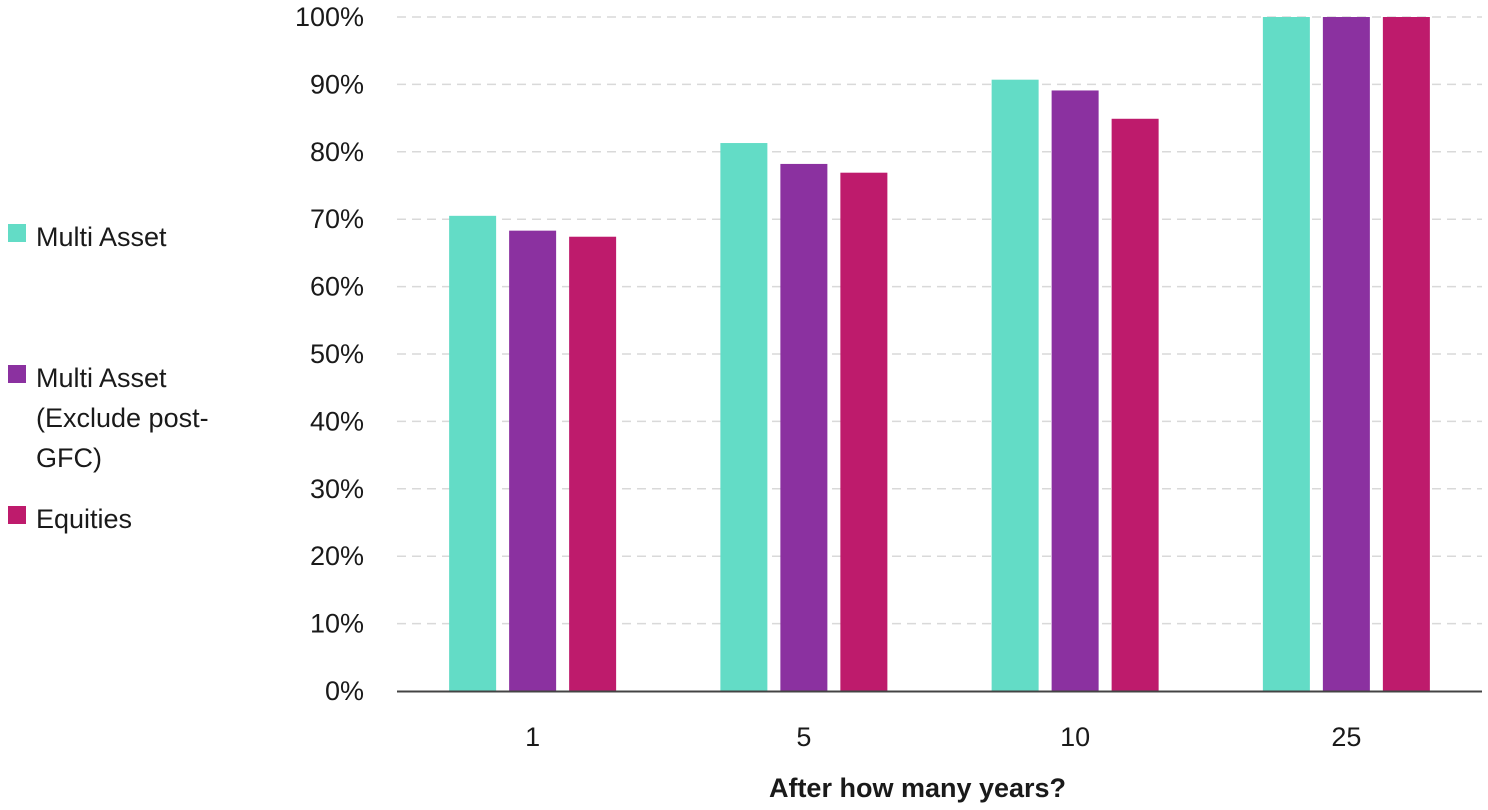  Describe the element at coordinates (122, 418) in the screenshot. I see `legend-label-multi-asset-exclude-post-gfc: Multi Asset (Exclude post-GFC)` at that location.